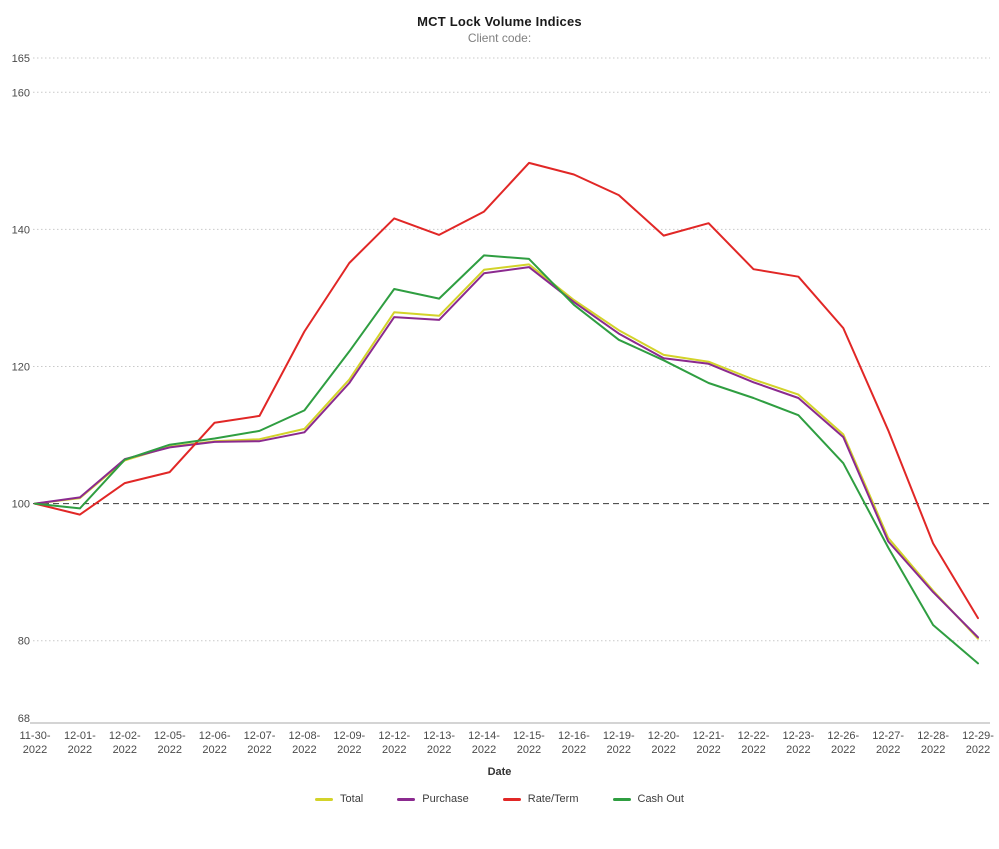  Describe the element at coordinates (574, 736) in the screenshot. I see `x-tick-label: 12-16-` at that location.